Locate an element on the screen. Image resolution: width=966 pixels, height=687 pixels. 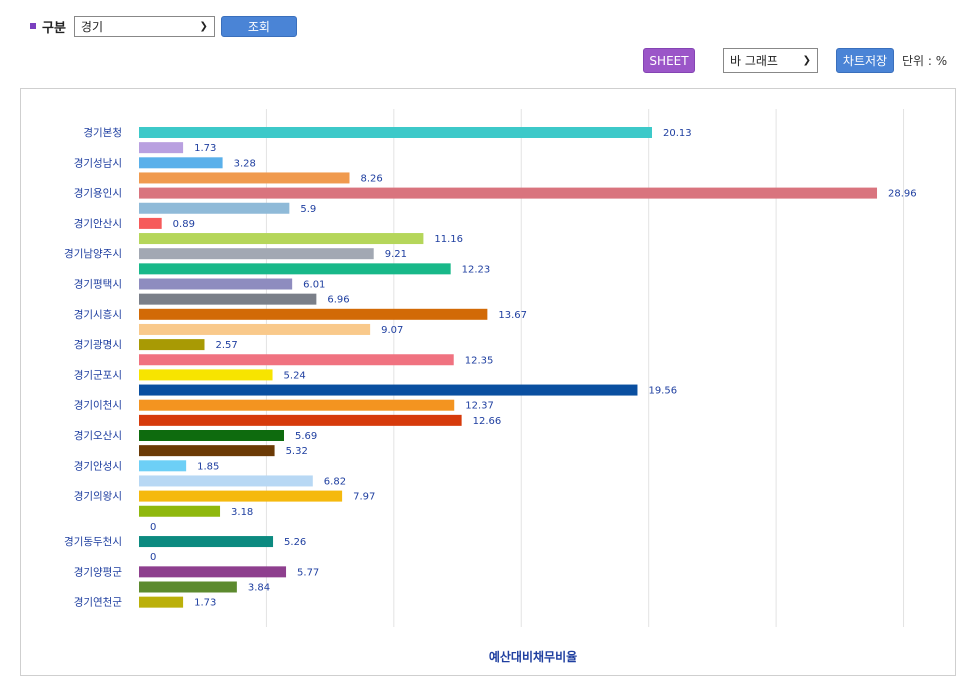
filter-label: 구분 is located at coordinates (54, 28).